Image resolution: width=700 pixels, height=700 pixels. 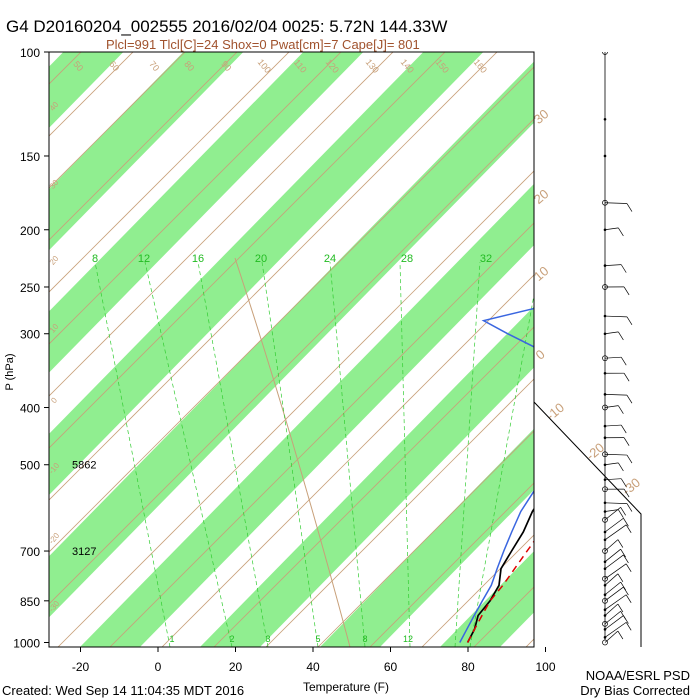 What do you see at coordinates (555, 412) in the screenshot?
I see `right-edge-temperature-label: -10` at bounding box center [555, 412].